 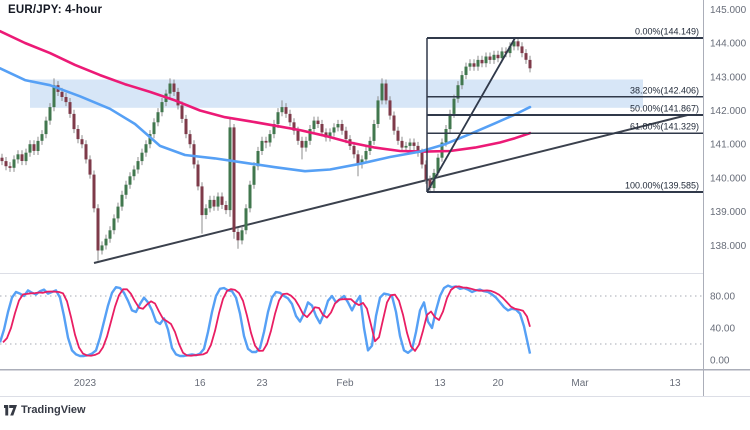 I want to click on price-axis-label: 145.000, so click(x=728, y=10).